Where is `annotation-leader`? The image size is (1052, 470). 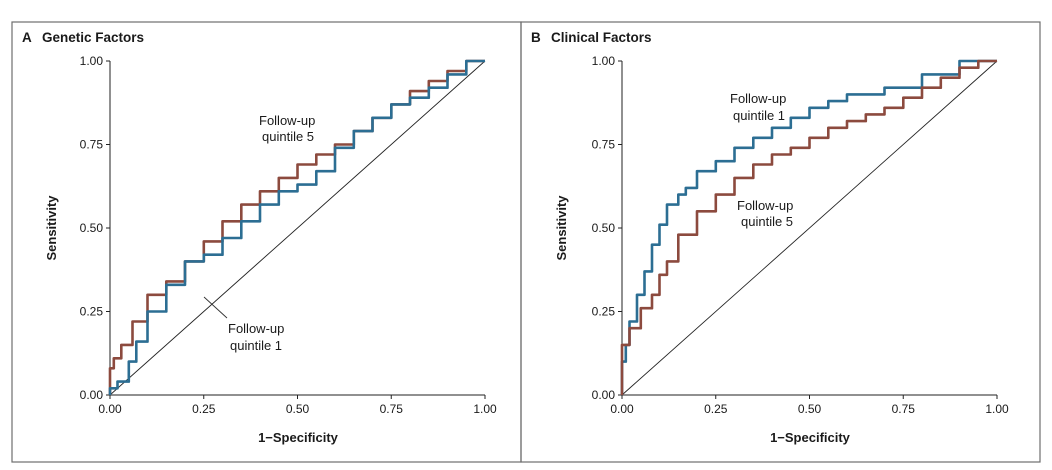
annotation-leader is located at coordinates (215, 307).